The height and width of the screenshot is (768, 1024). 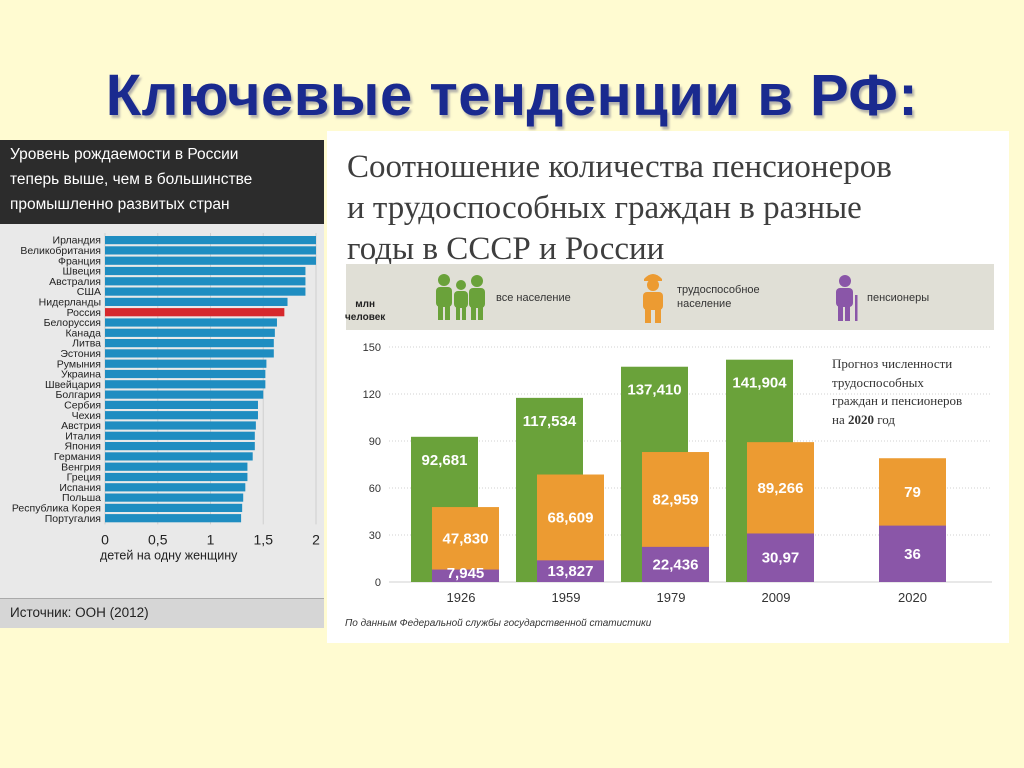 What do you see at coordinates (892, 363) in the screenshot?
I see `forecast-note-line-1: Прогноз численности` at bounding box center [892, 363].